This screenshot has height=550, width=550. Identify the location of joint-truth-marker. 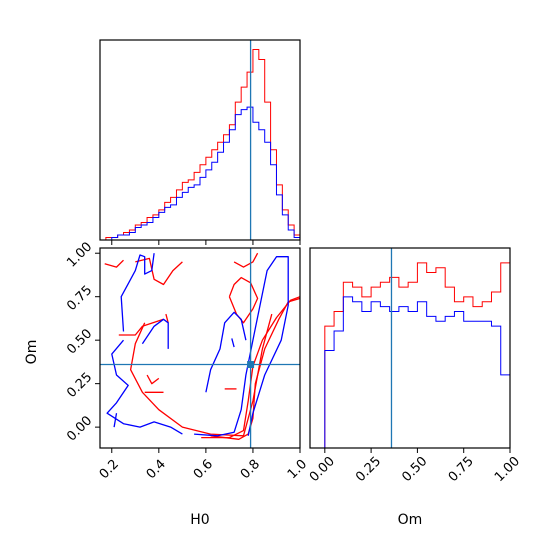
(251, 365).